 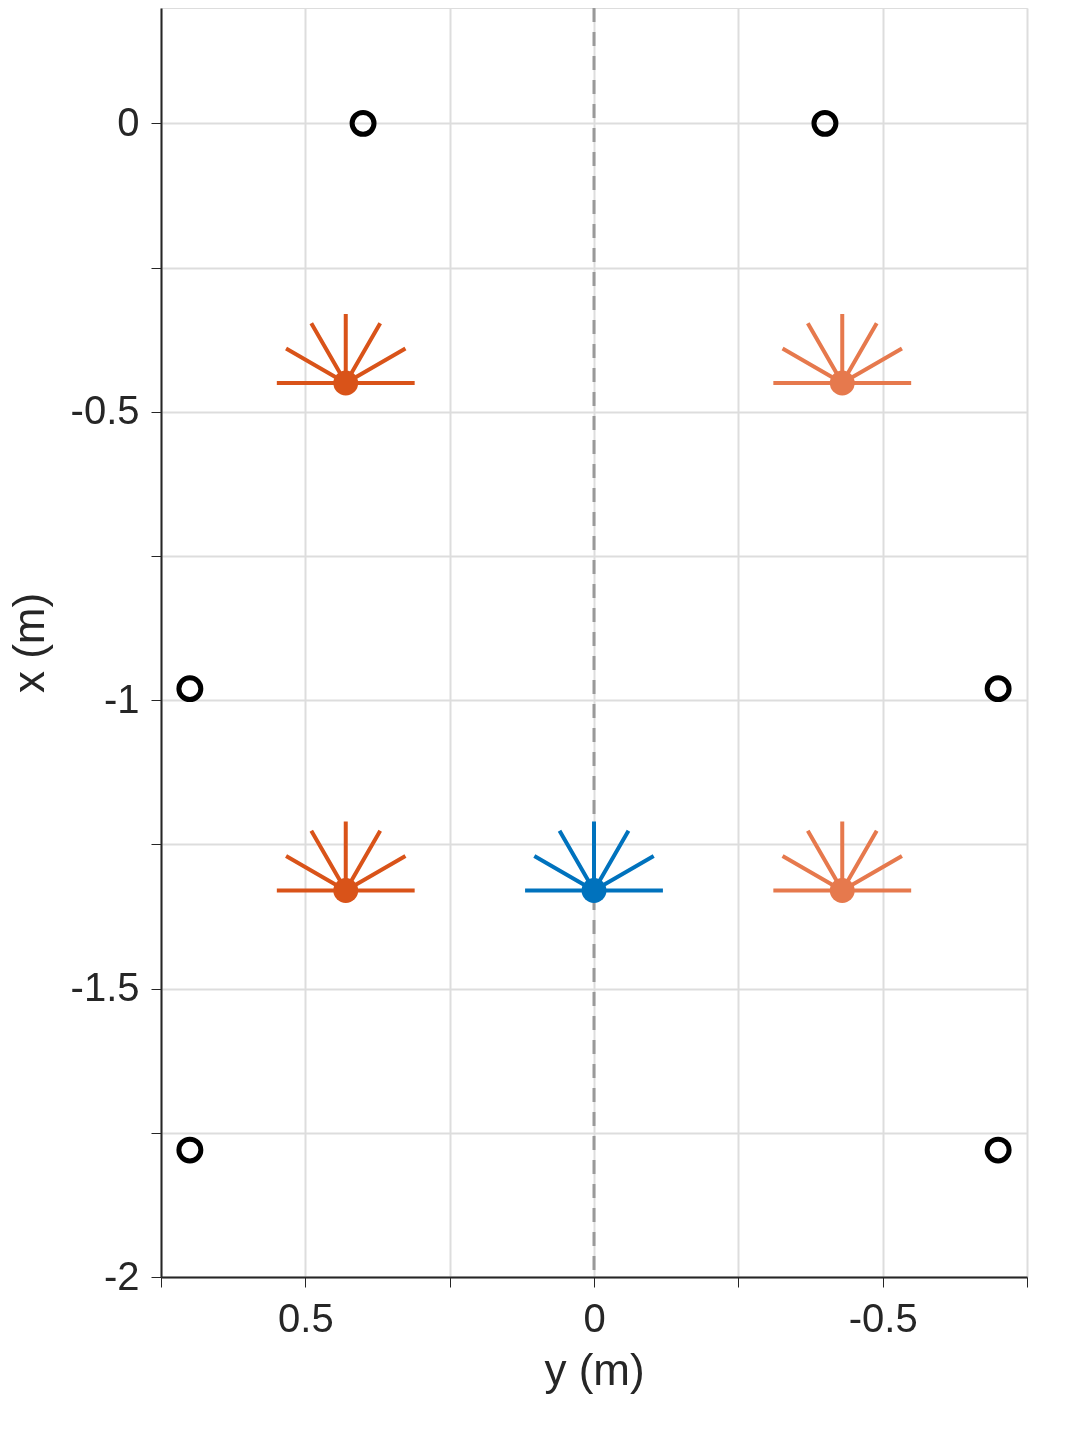 I want to click on y-tick-label: -1, so click(x=121, y=698).